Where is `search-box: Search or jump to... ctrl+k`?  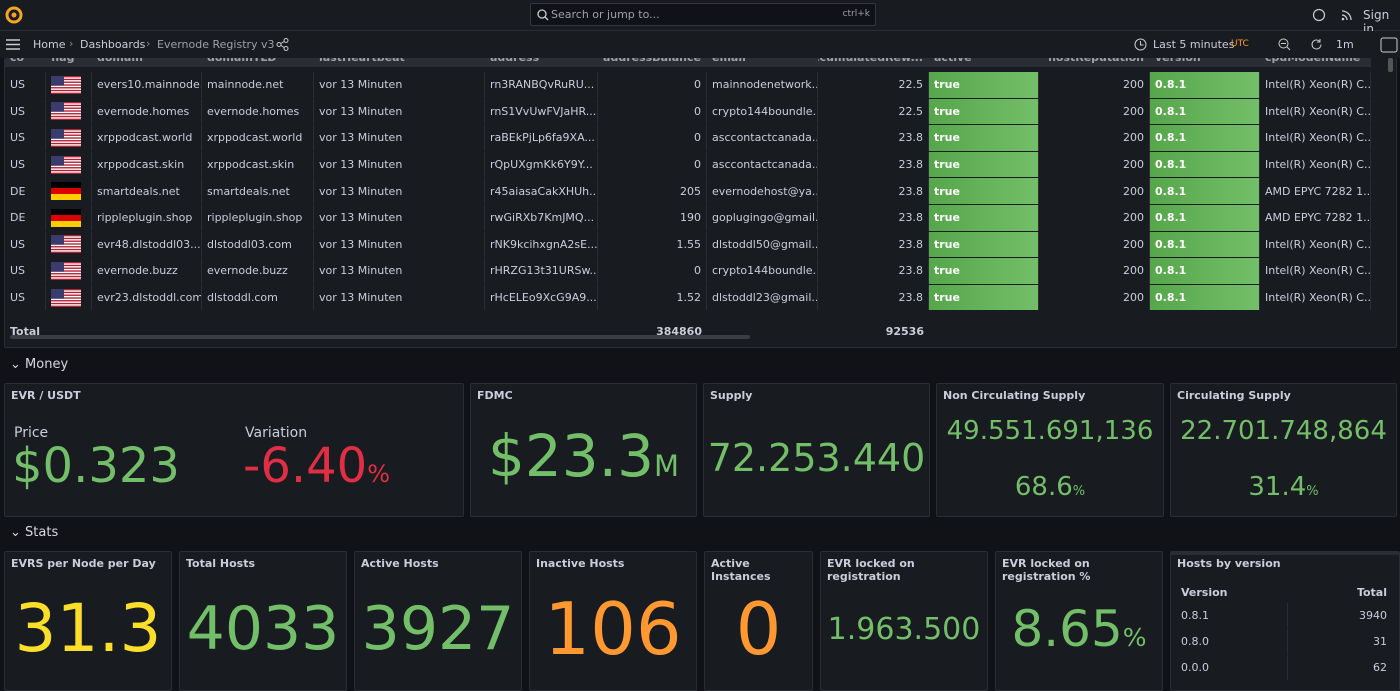 search-box: Search or jump to... ctrl+k is located at coordinates (703, 14).